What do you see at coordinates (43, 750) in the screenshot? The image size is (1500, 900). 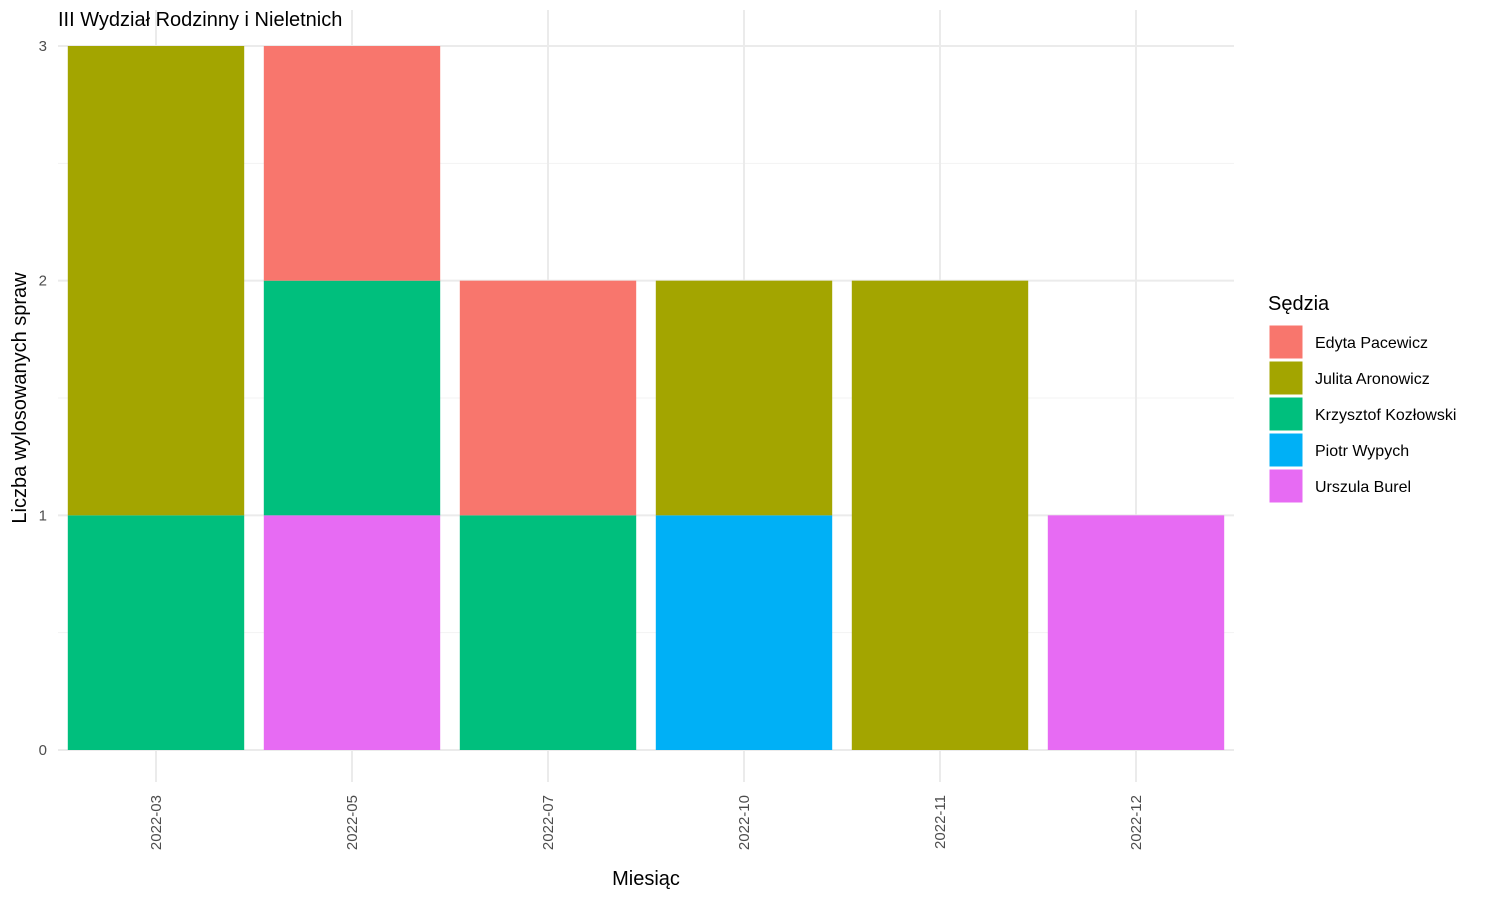 I see `y-tick-label: 0` at bounding box center [43, 750].